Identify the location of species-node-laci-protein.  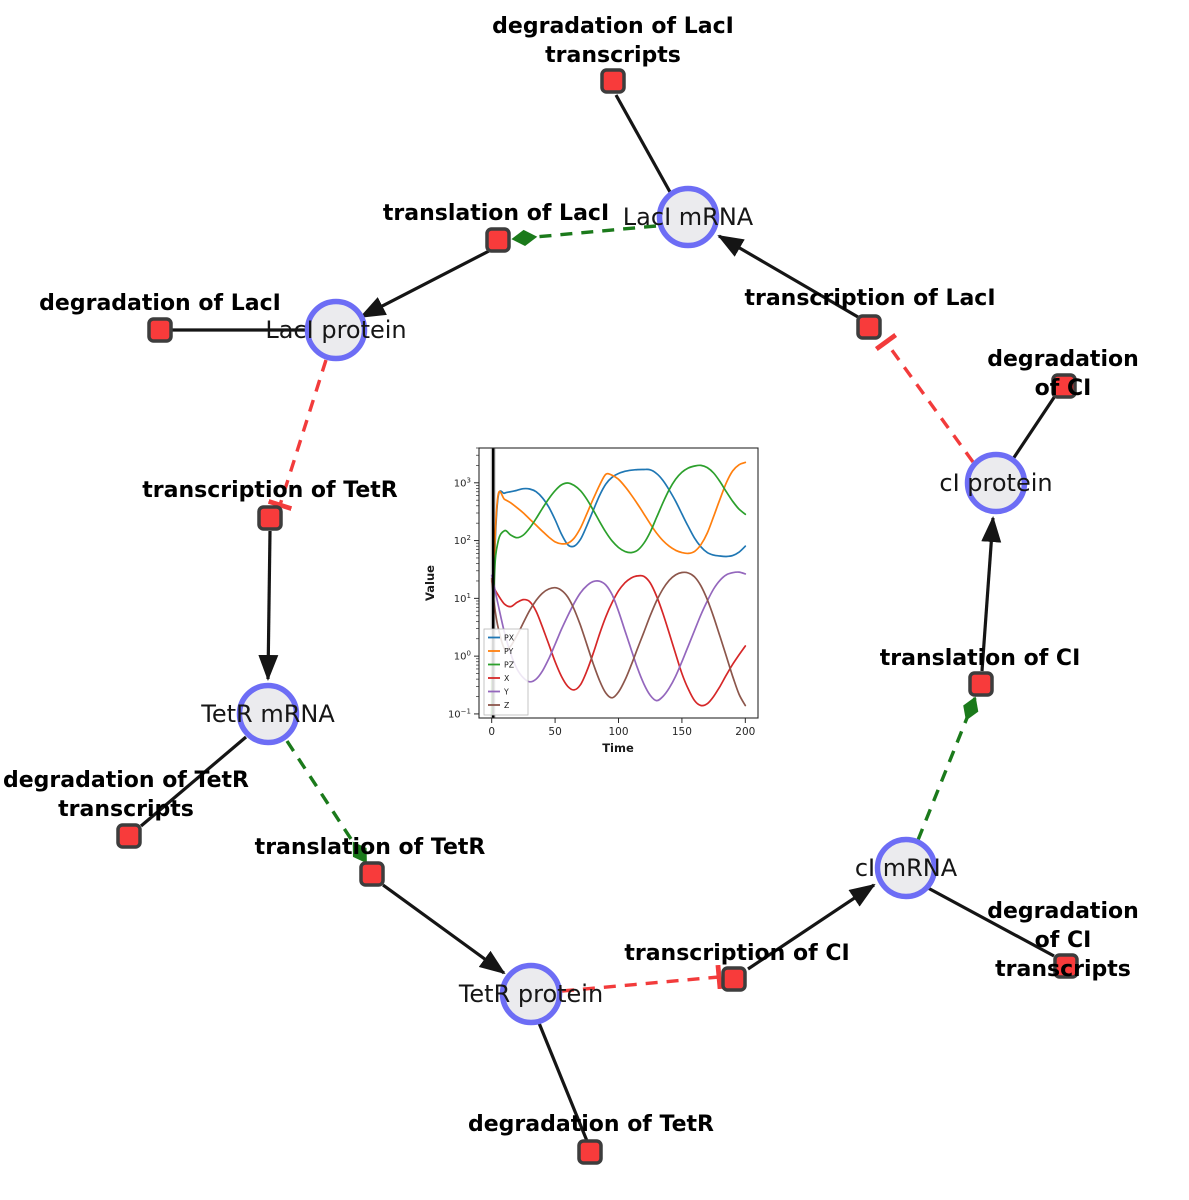
(336, 330).